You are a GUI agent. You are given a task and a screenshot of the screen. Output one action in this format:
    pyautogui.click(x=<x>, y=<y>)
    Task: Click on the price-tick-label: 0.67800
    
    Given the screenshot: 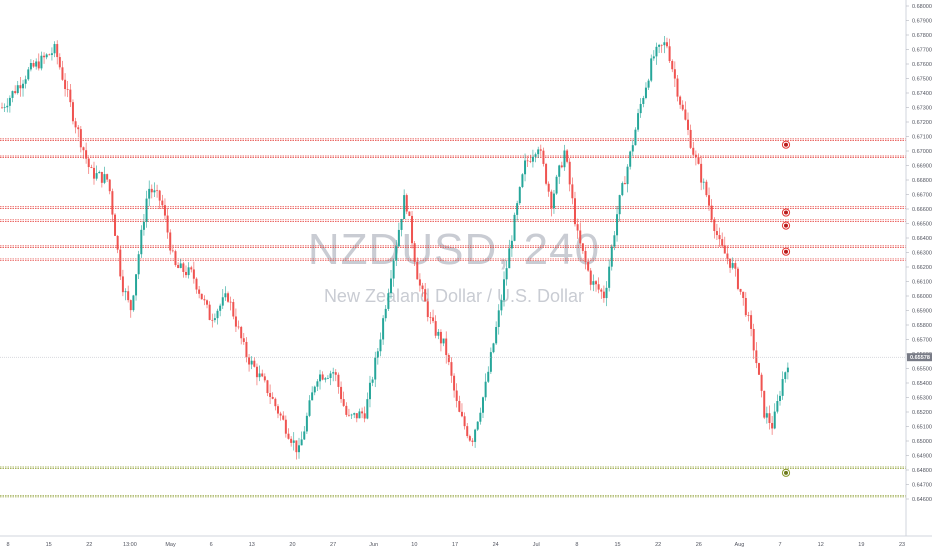 What is the action you would take?
    pyautogui.click(x=922, y=36)
    